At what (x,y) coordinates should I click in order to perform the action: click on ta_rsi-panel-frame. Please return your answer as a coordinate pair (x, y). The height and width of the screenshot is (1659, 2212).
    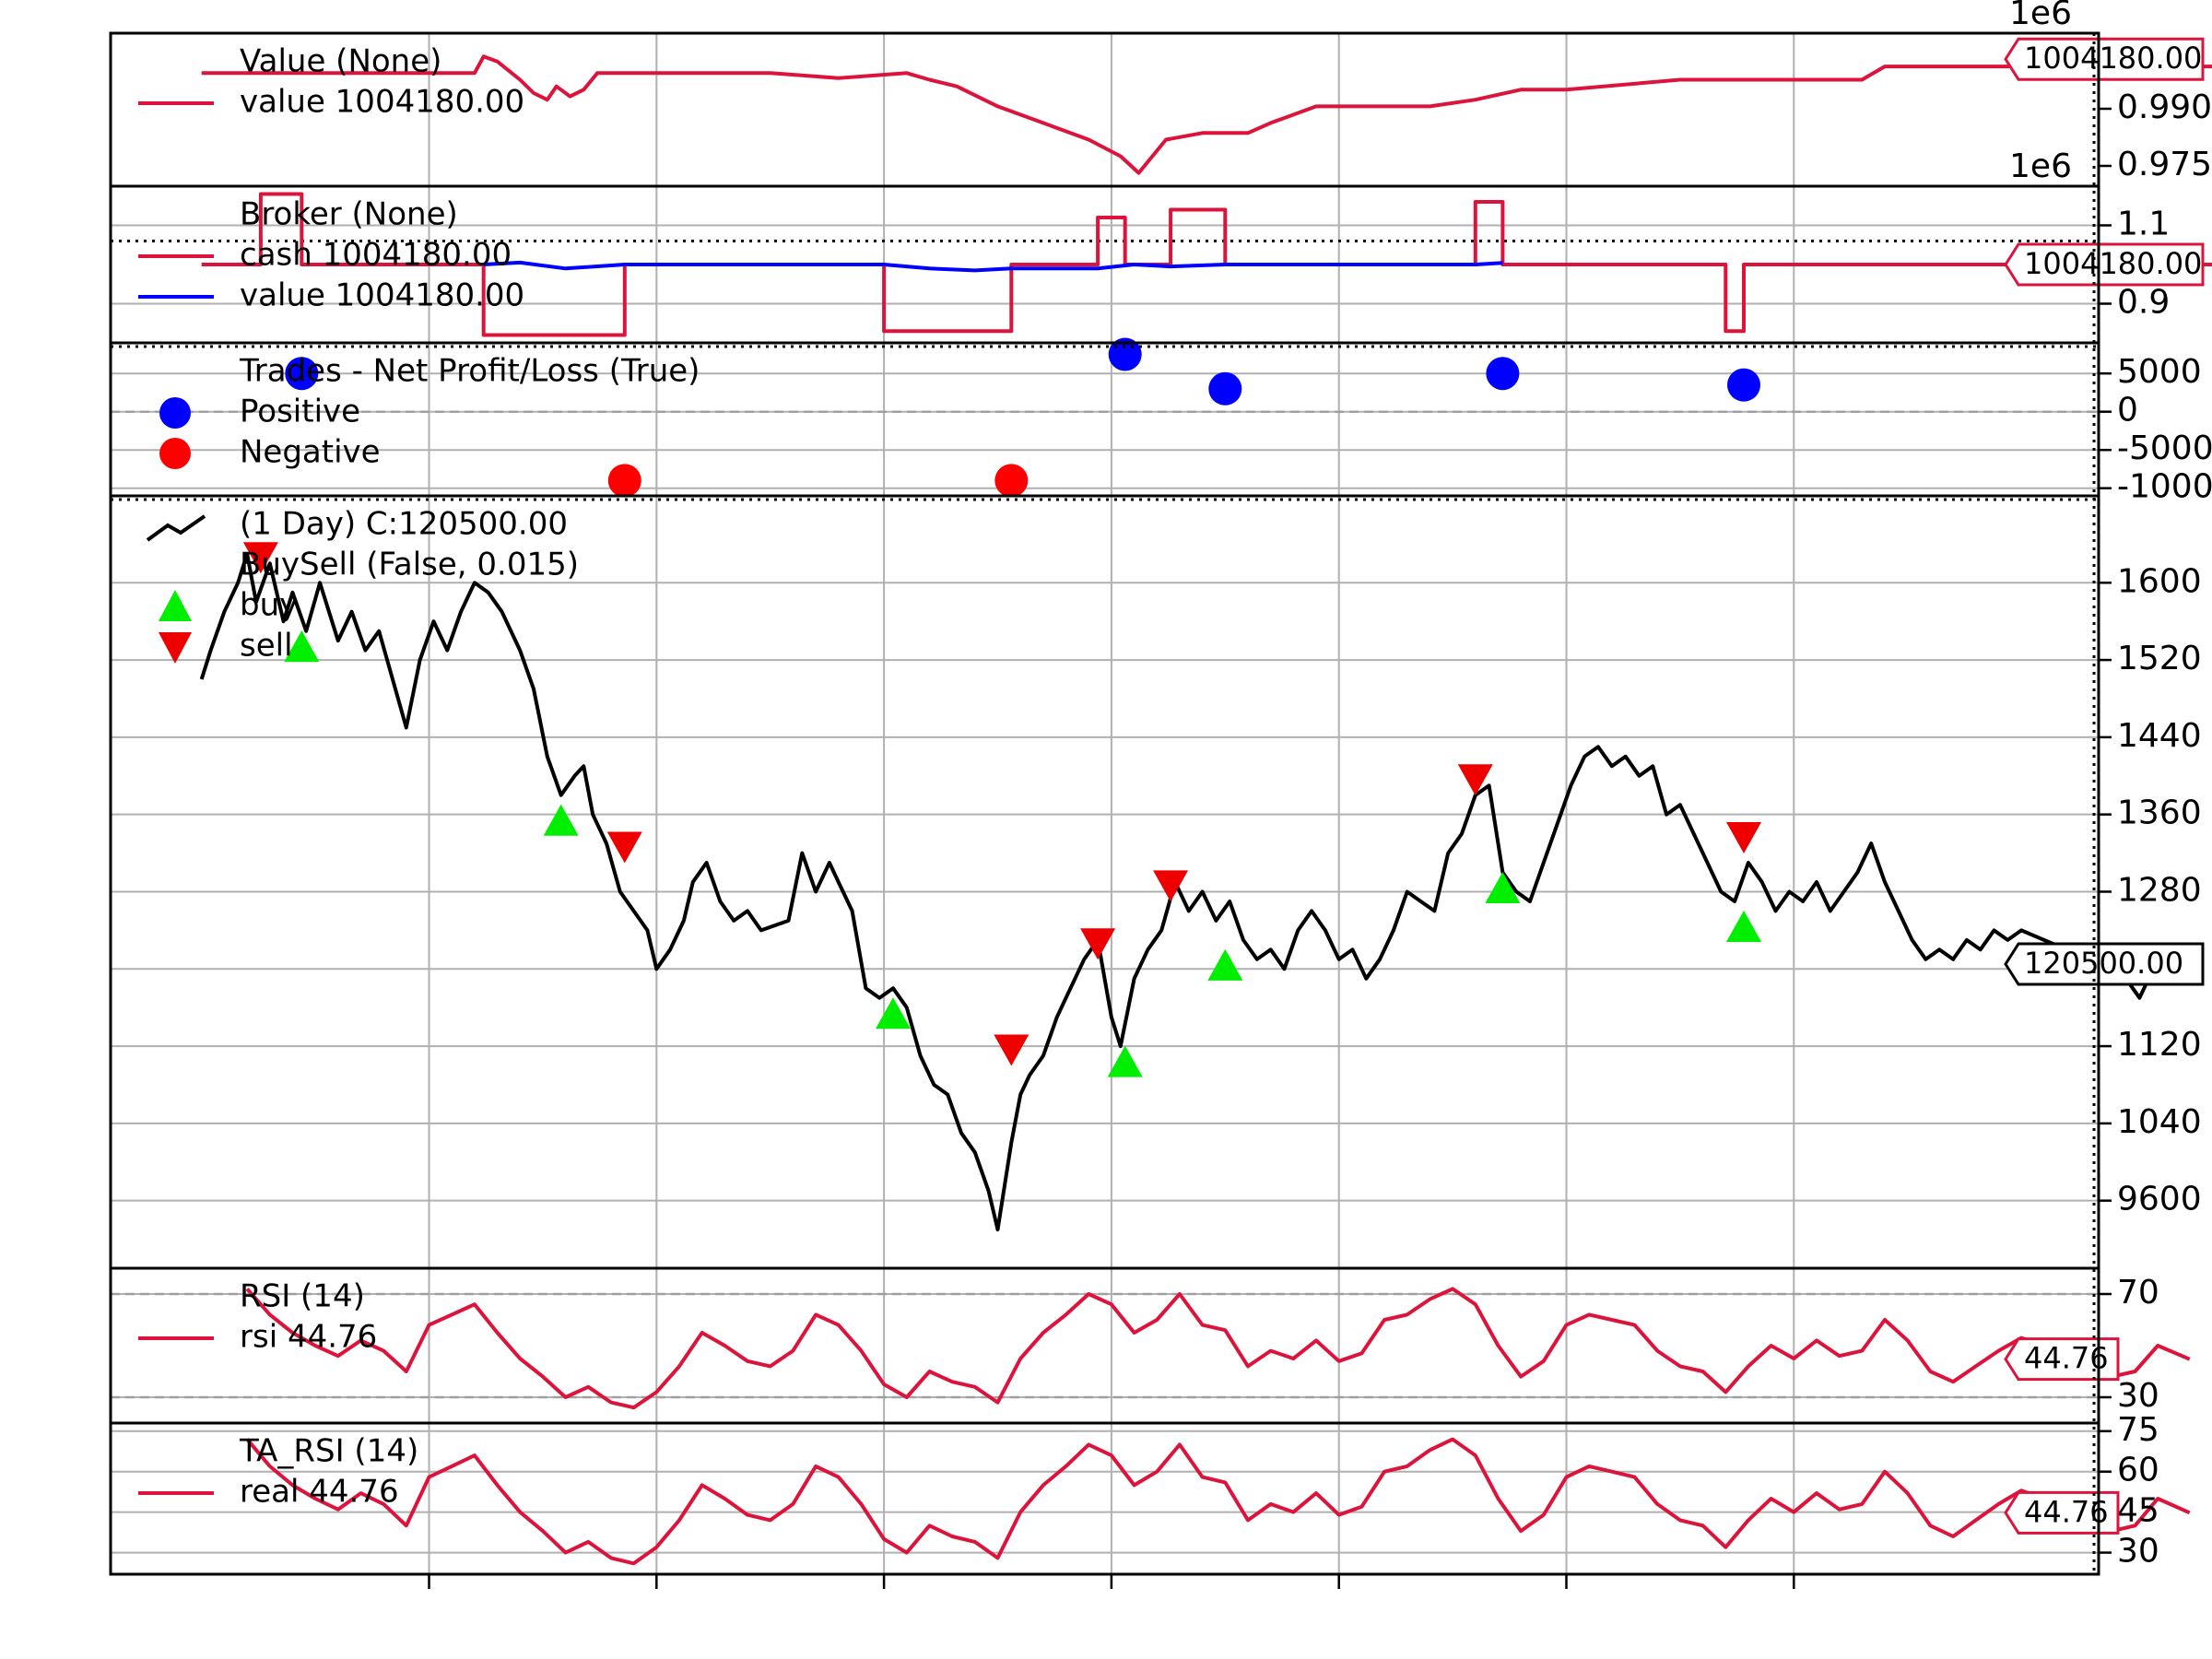
    Looking at the image, I should click on (1104, 1498).